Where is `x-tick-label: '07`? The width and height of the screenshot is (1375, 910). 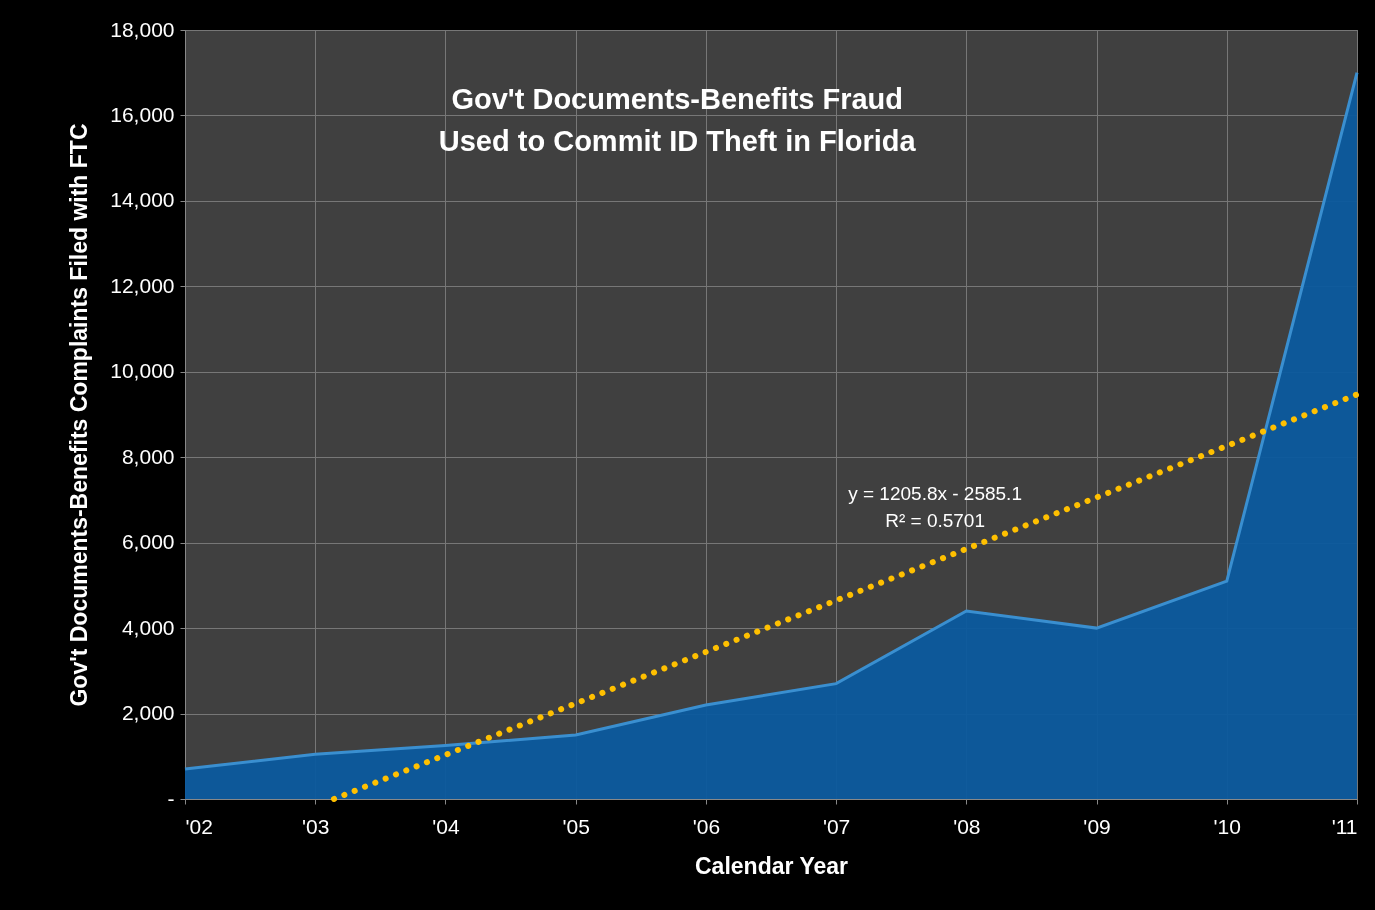 x-tick-label: '07 is located at coordinates (836, 826).